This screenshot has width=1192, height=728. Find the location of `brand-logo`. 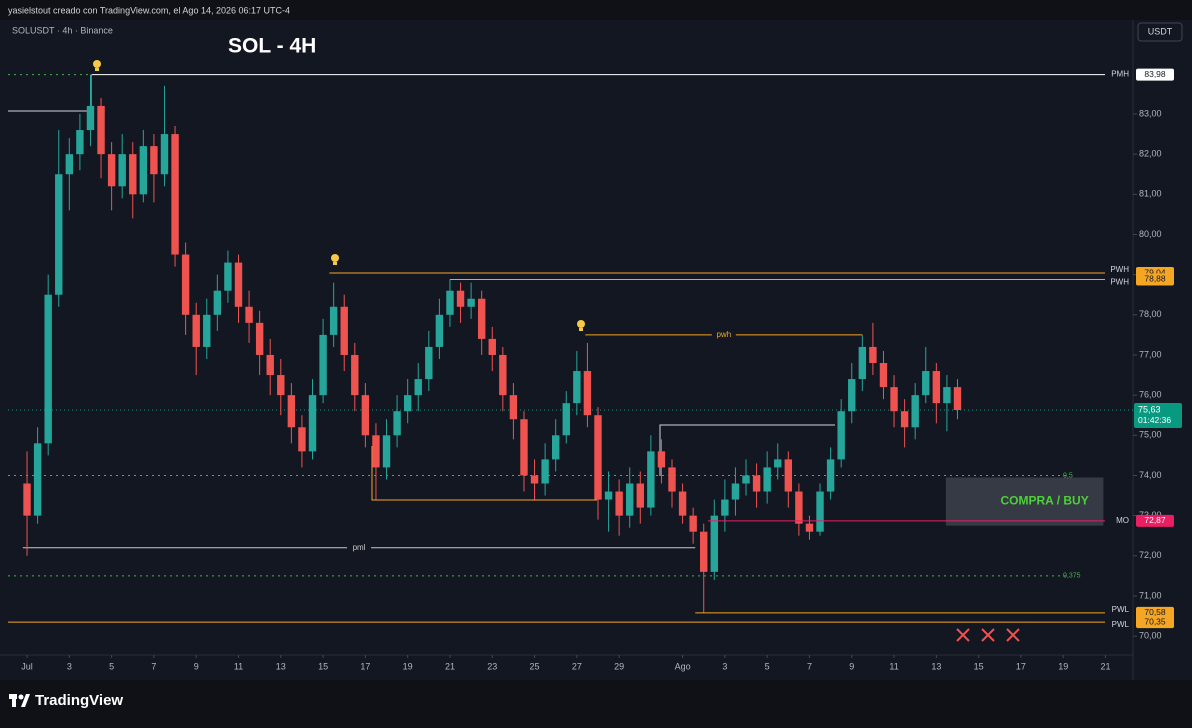

brand-logo is located at coordinates (19, 700).